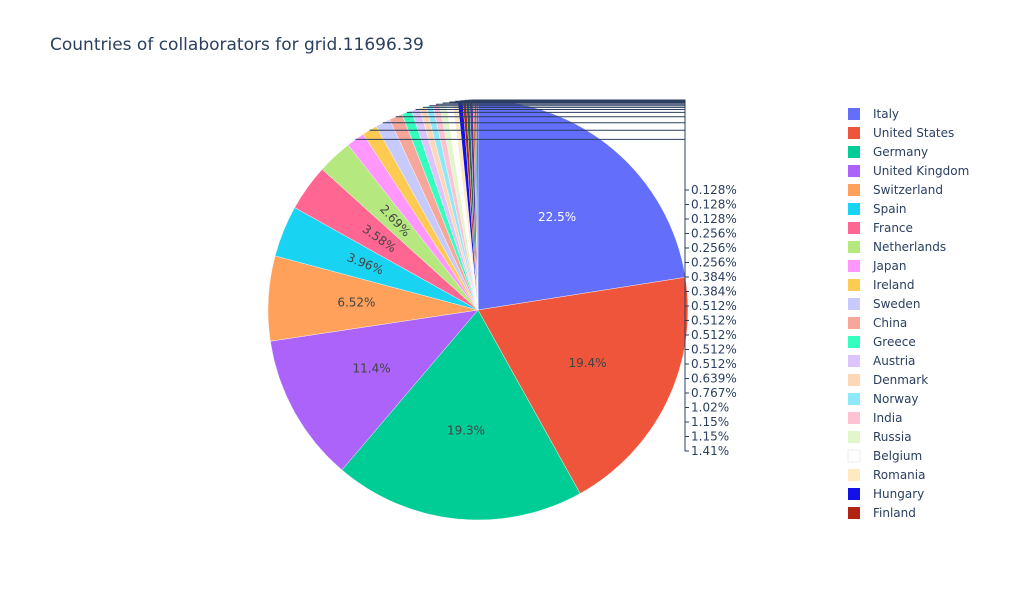 The height and width of the screenshot is (600, 1009). I want to click on legend-item-russia: Russia, so click(880, 437).